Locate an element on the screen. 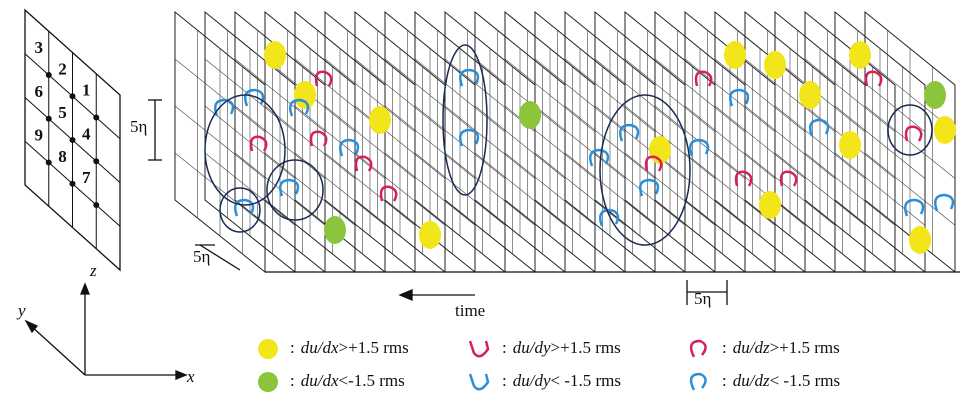 The width and height of the screenshot is (971, 400). legend-entry: : du/dx>+1.5 rms is located at coordinates (349, 347).